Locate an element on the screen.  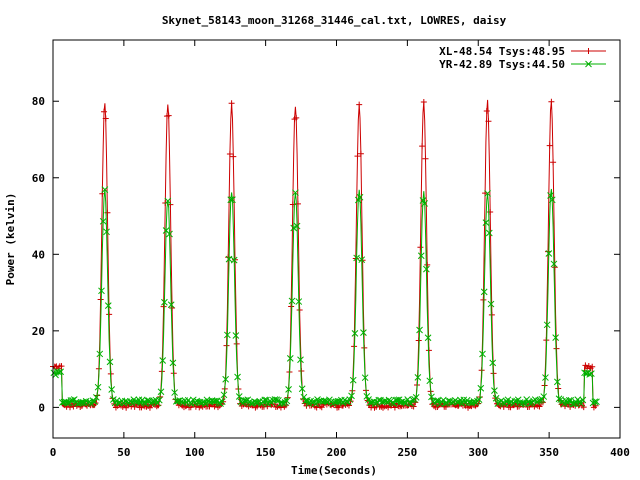
x-tick-label: 300 is located at coordinates (478, 452).